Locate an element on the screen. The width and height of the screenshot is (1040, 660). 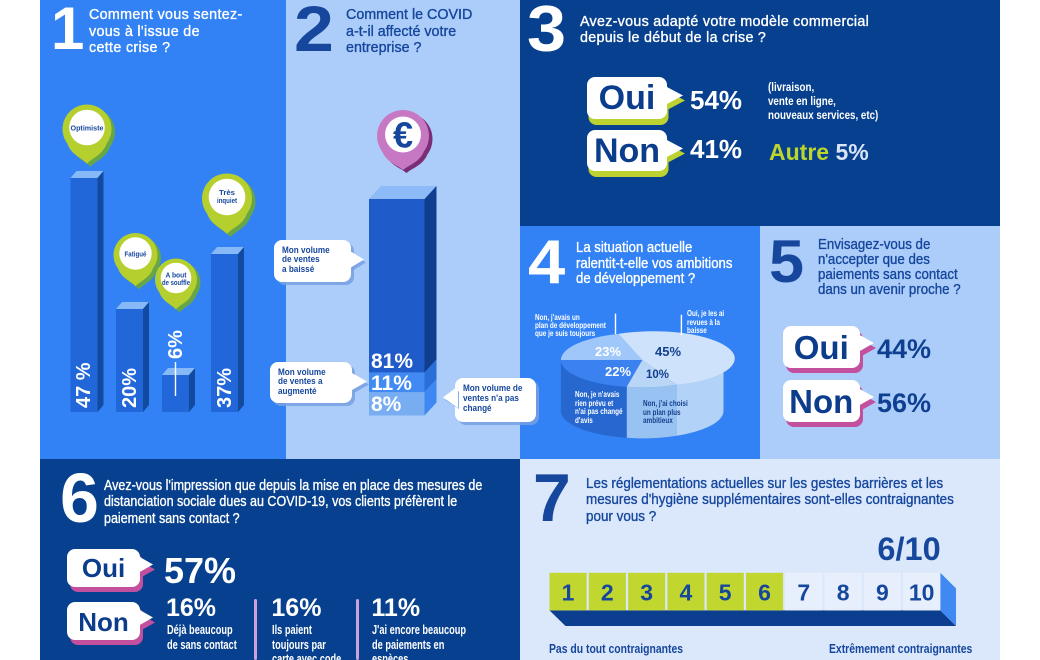
svg-text: Très is located at coordinates (227, 192).